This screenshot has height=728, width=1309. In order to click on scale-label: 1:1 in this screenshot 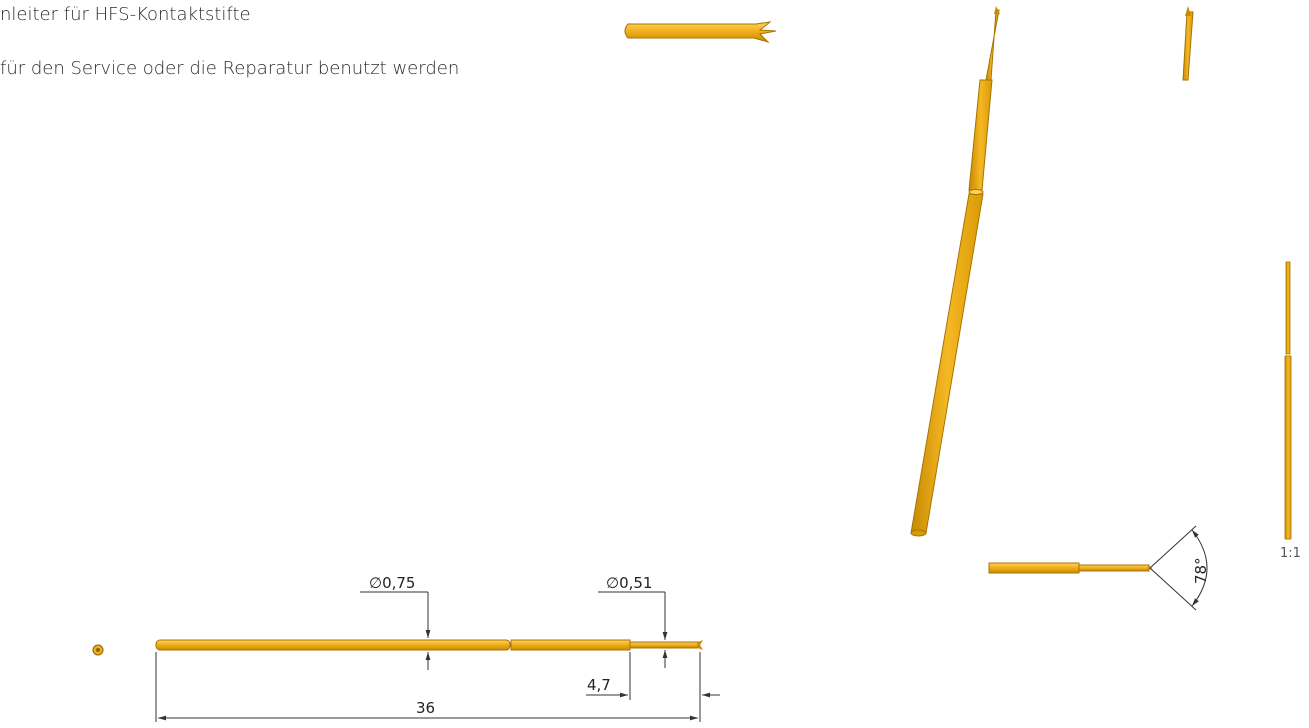, I will do `click(1290, 553)`.